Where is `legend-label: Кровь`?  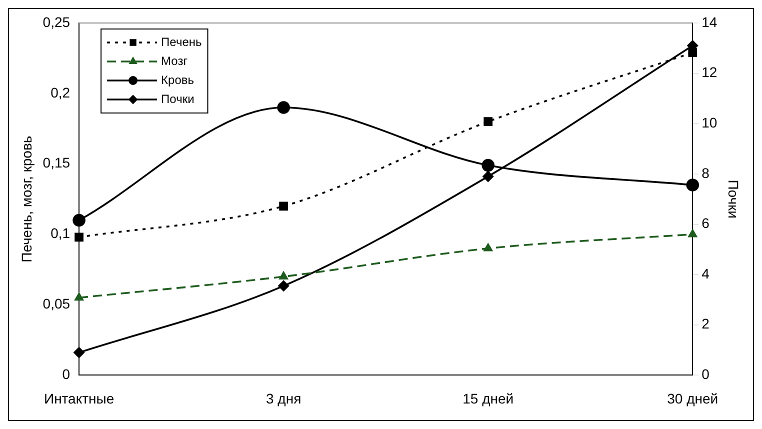
legend-label: Кровь is located at coordinates (177, 79).